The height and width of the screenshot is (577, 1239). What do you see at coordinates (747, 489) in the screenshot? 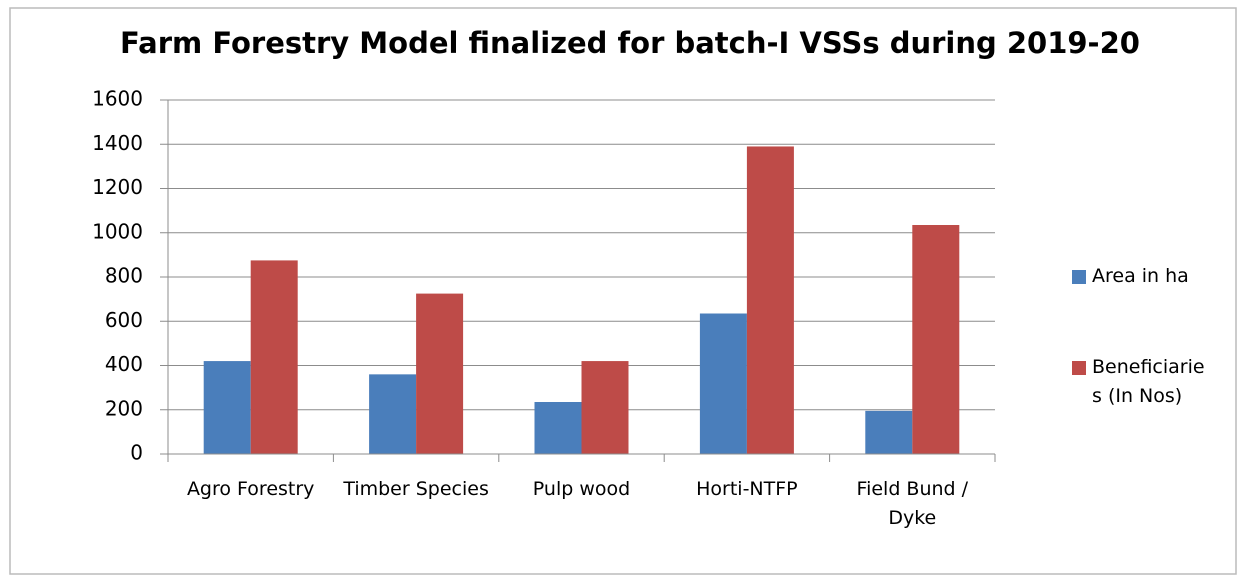
I see `x-tick-label: Horti-NTFP` at bounding box center [747, 489].